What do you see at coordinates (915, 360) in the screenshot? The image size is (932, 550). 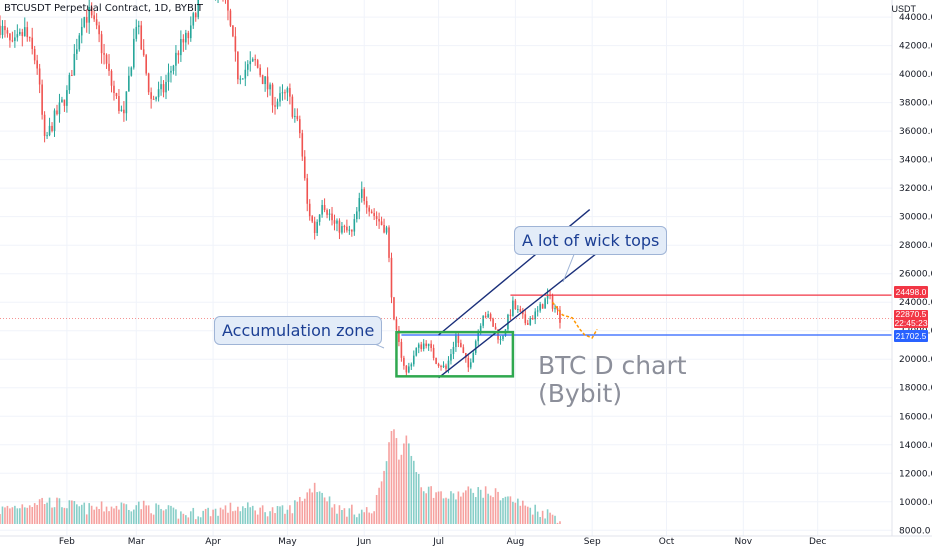 I see `price-tick-label: 20000.0` at bounding box center [915, 360].